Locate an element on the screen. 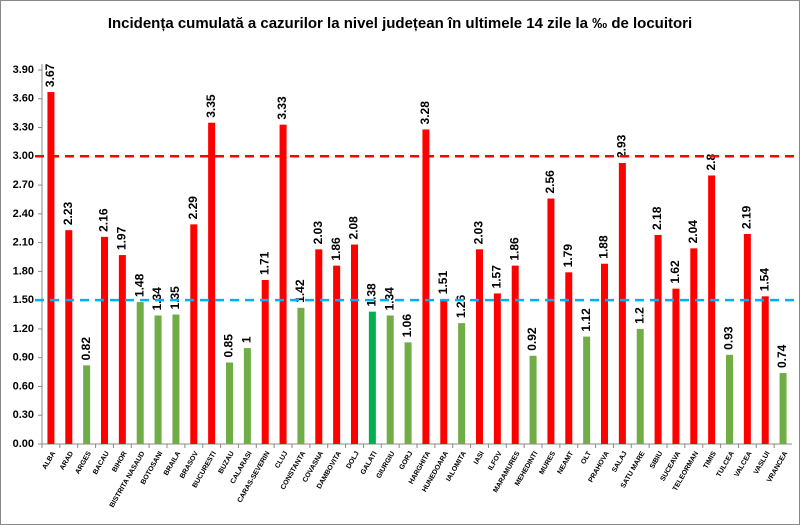  value-label: 1.97 is located at coordinates (122, 238).